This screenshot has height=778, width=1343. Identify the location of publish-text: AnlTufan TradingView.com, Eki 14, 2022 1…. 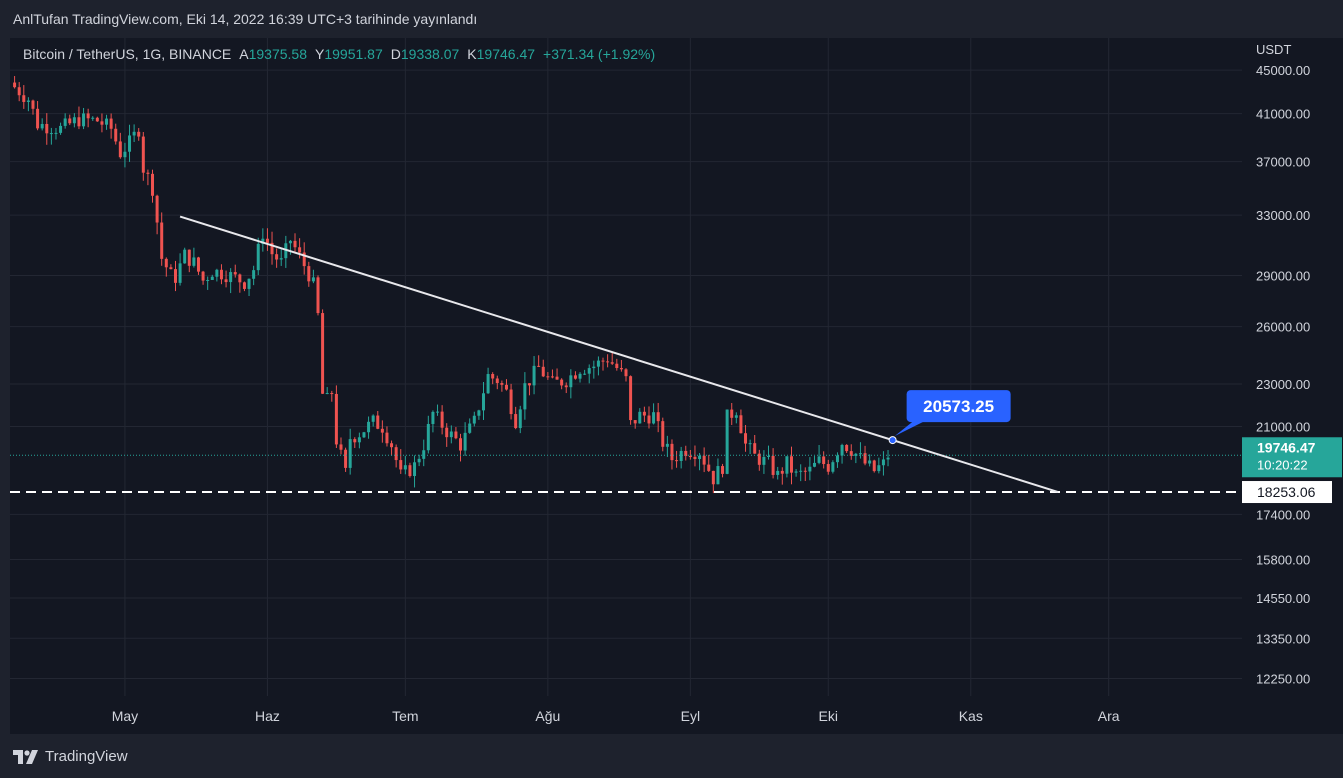
(245, 19).